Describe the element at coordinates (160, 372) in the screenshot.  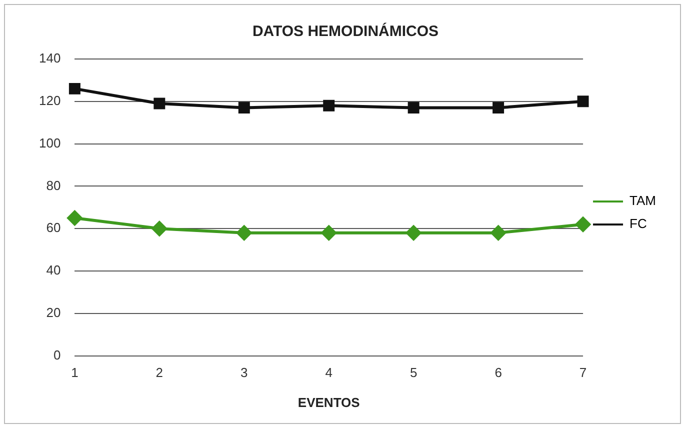
I see `x-tick-label: 2` at that location.